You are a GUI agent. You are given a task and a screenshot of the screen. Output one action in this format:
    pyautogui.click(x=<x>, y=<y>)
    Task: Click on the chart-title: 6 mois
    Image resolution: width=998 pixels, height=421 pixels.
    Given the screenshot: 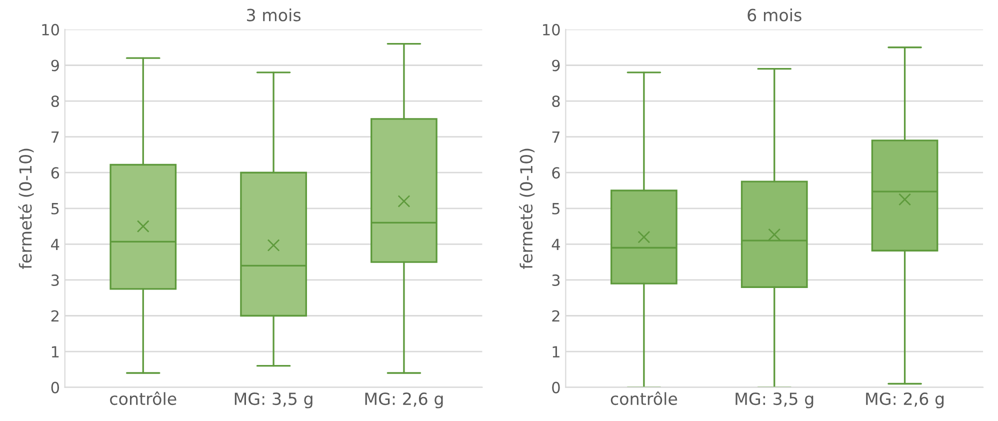 What is the action you would take?
    pyautogui.click(x=775, y=15)
    